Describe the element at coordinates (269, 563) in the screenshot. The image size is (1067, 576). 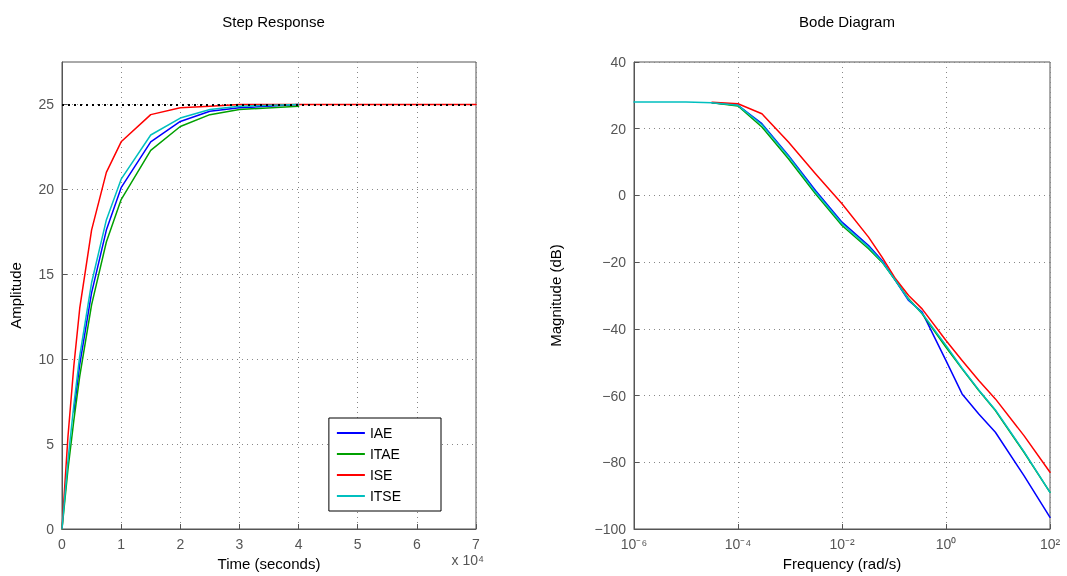
I see `x-axis-title: Time (seconds)` at that location.